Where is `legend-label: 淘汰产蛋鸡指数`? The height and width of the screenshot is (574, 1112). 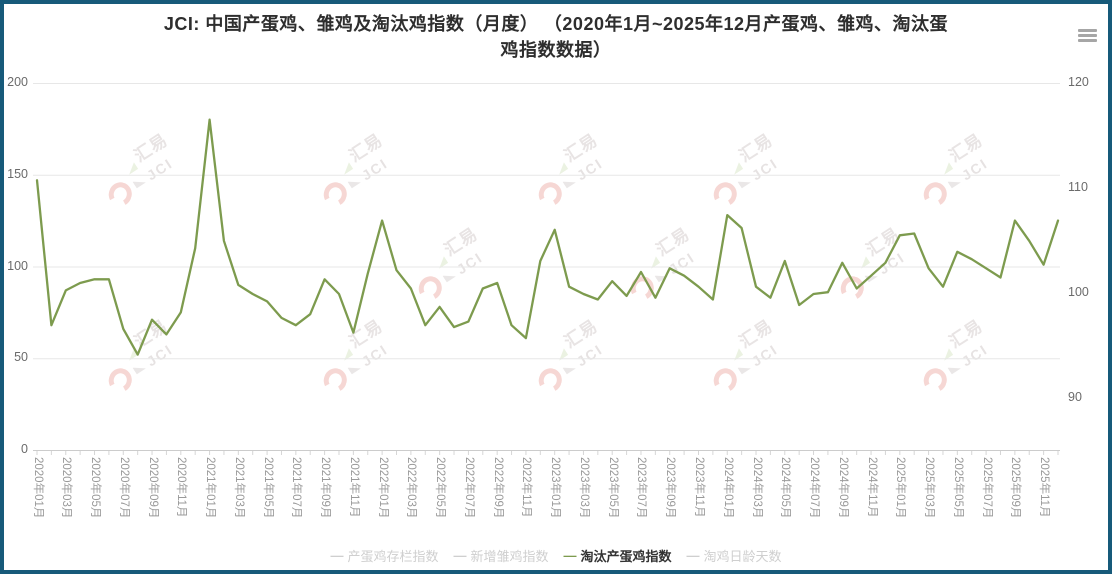 legend-label: 淘汰产蛋鸡指数 is located at coordinates (626, 556).